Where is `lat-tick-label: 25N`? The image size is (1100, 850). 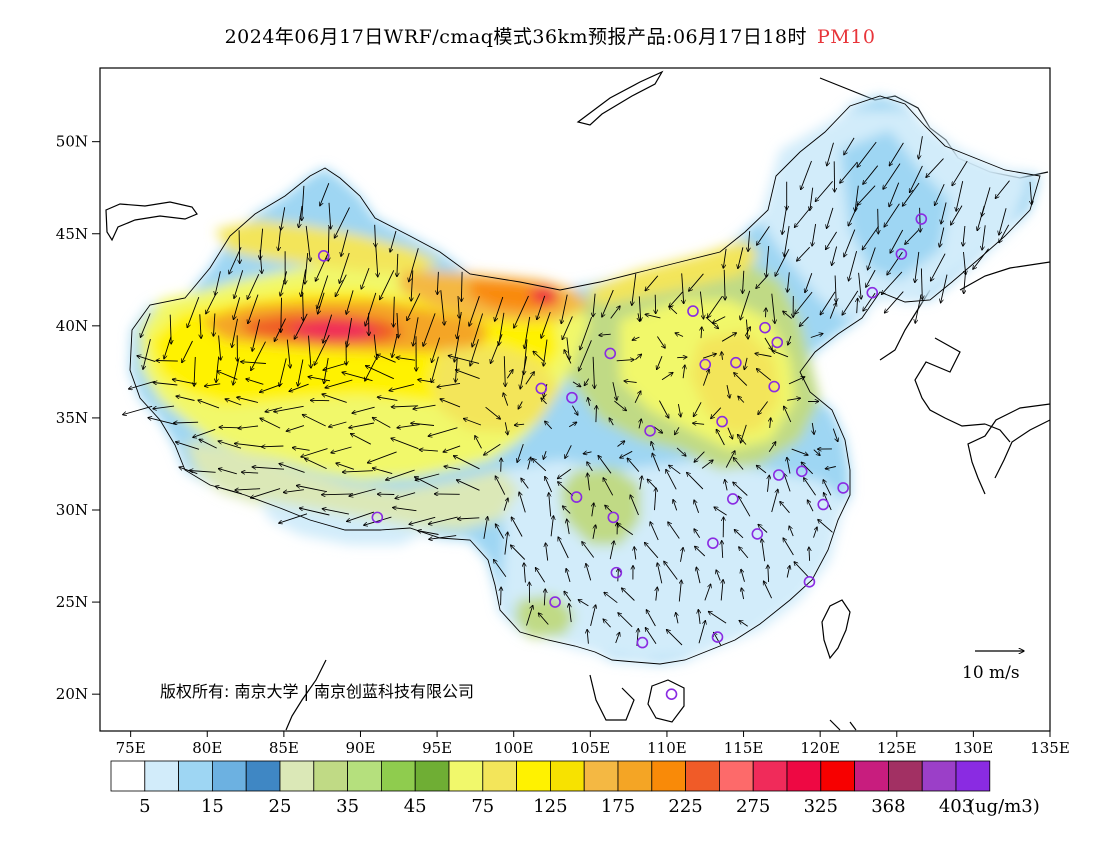
lat-tick-label: 25N is located at coordinates (72, 602).